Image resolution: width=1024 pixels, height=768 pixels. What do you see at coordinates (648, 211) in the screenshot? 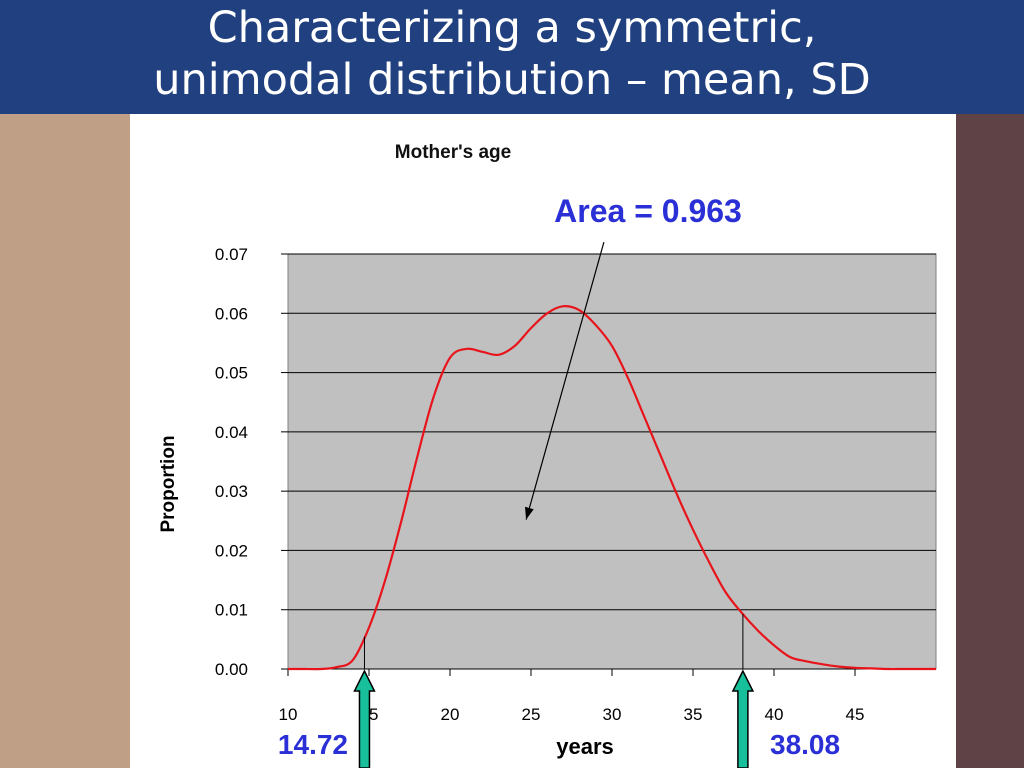
I see `area-label: Area = 0.963` at bounding box center [648, 211].